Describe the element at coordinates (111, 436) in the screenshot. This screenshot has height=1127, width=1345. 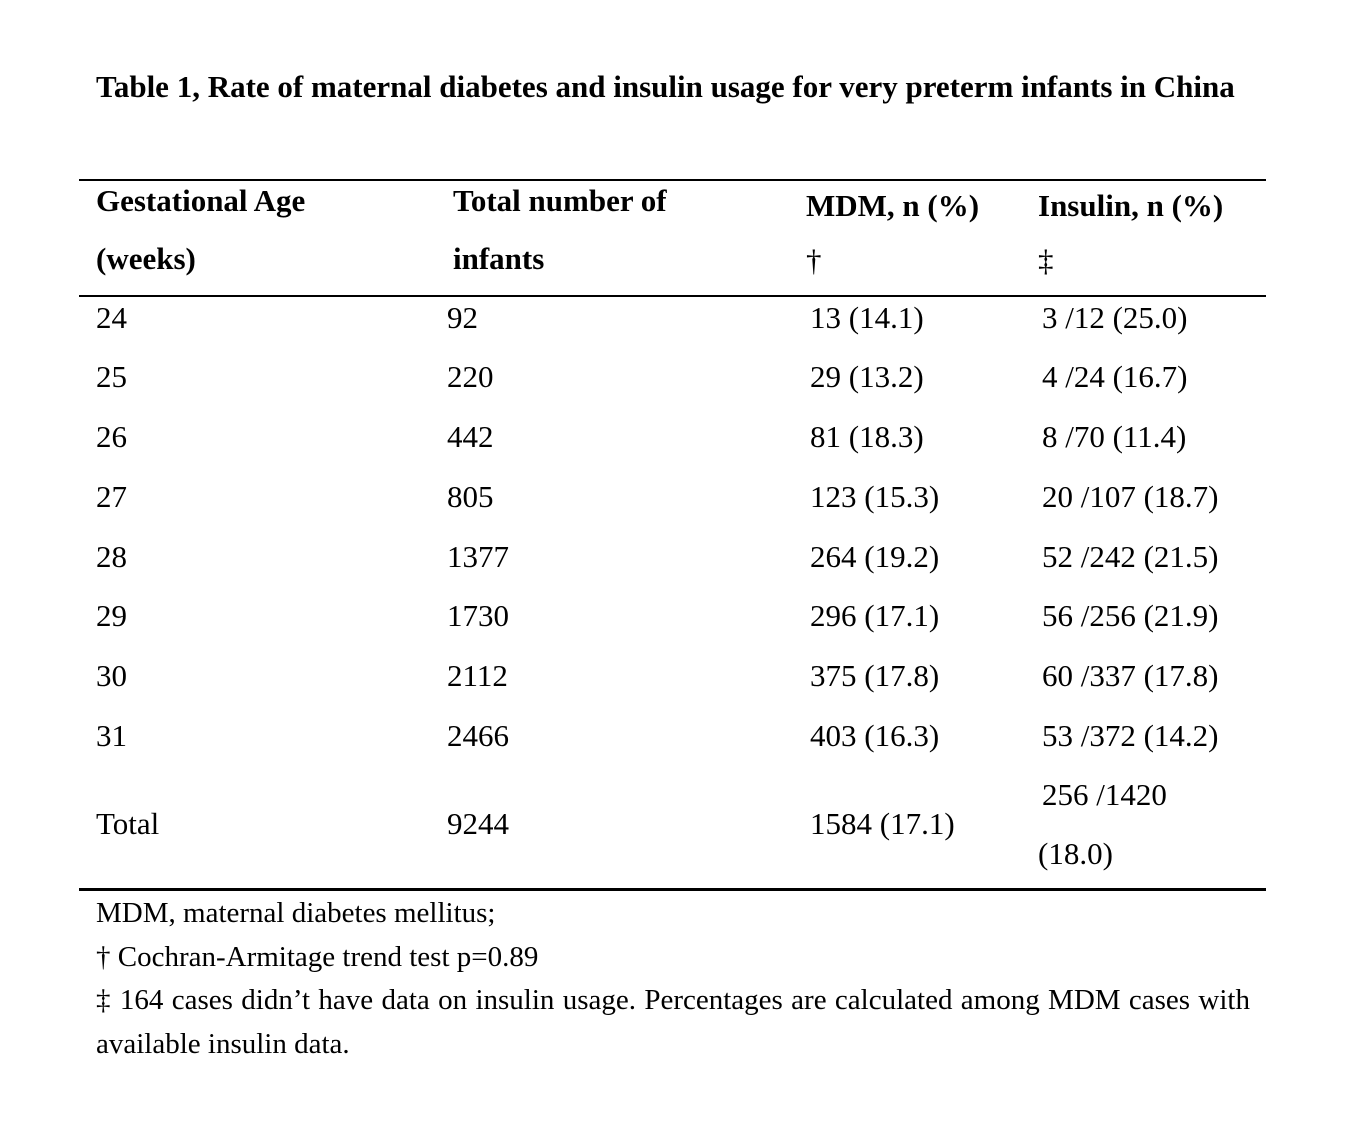
I see `cell-gestational-age: 26` at that location.